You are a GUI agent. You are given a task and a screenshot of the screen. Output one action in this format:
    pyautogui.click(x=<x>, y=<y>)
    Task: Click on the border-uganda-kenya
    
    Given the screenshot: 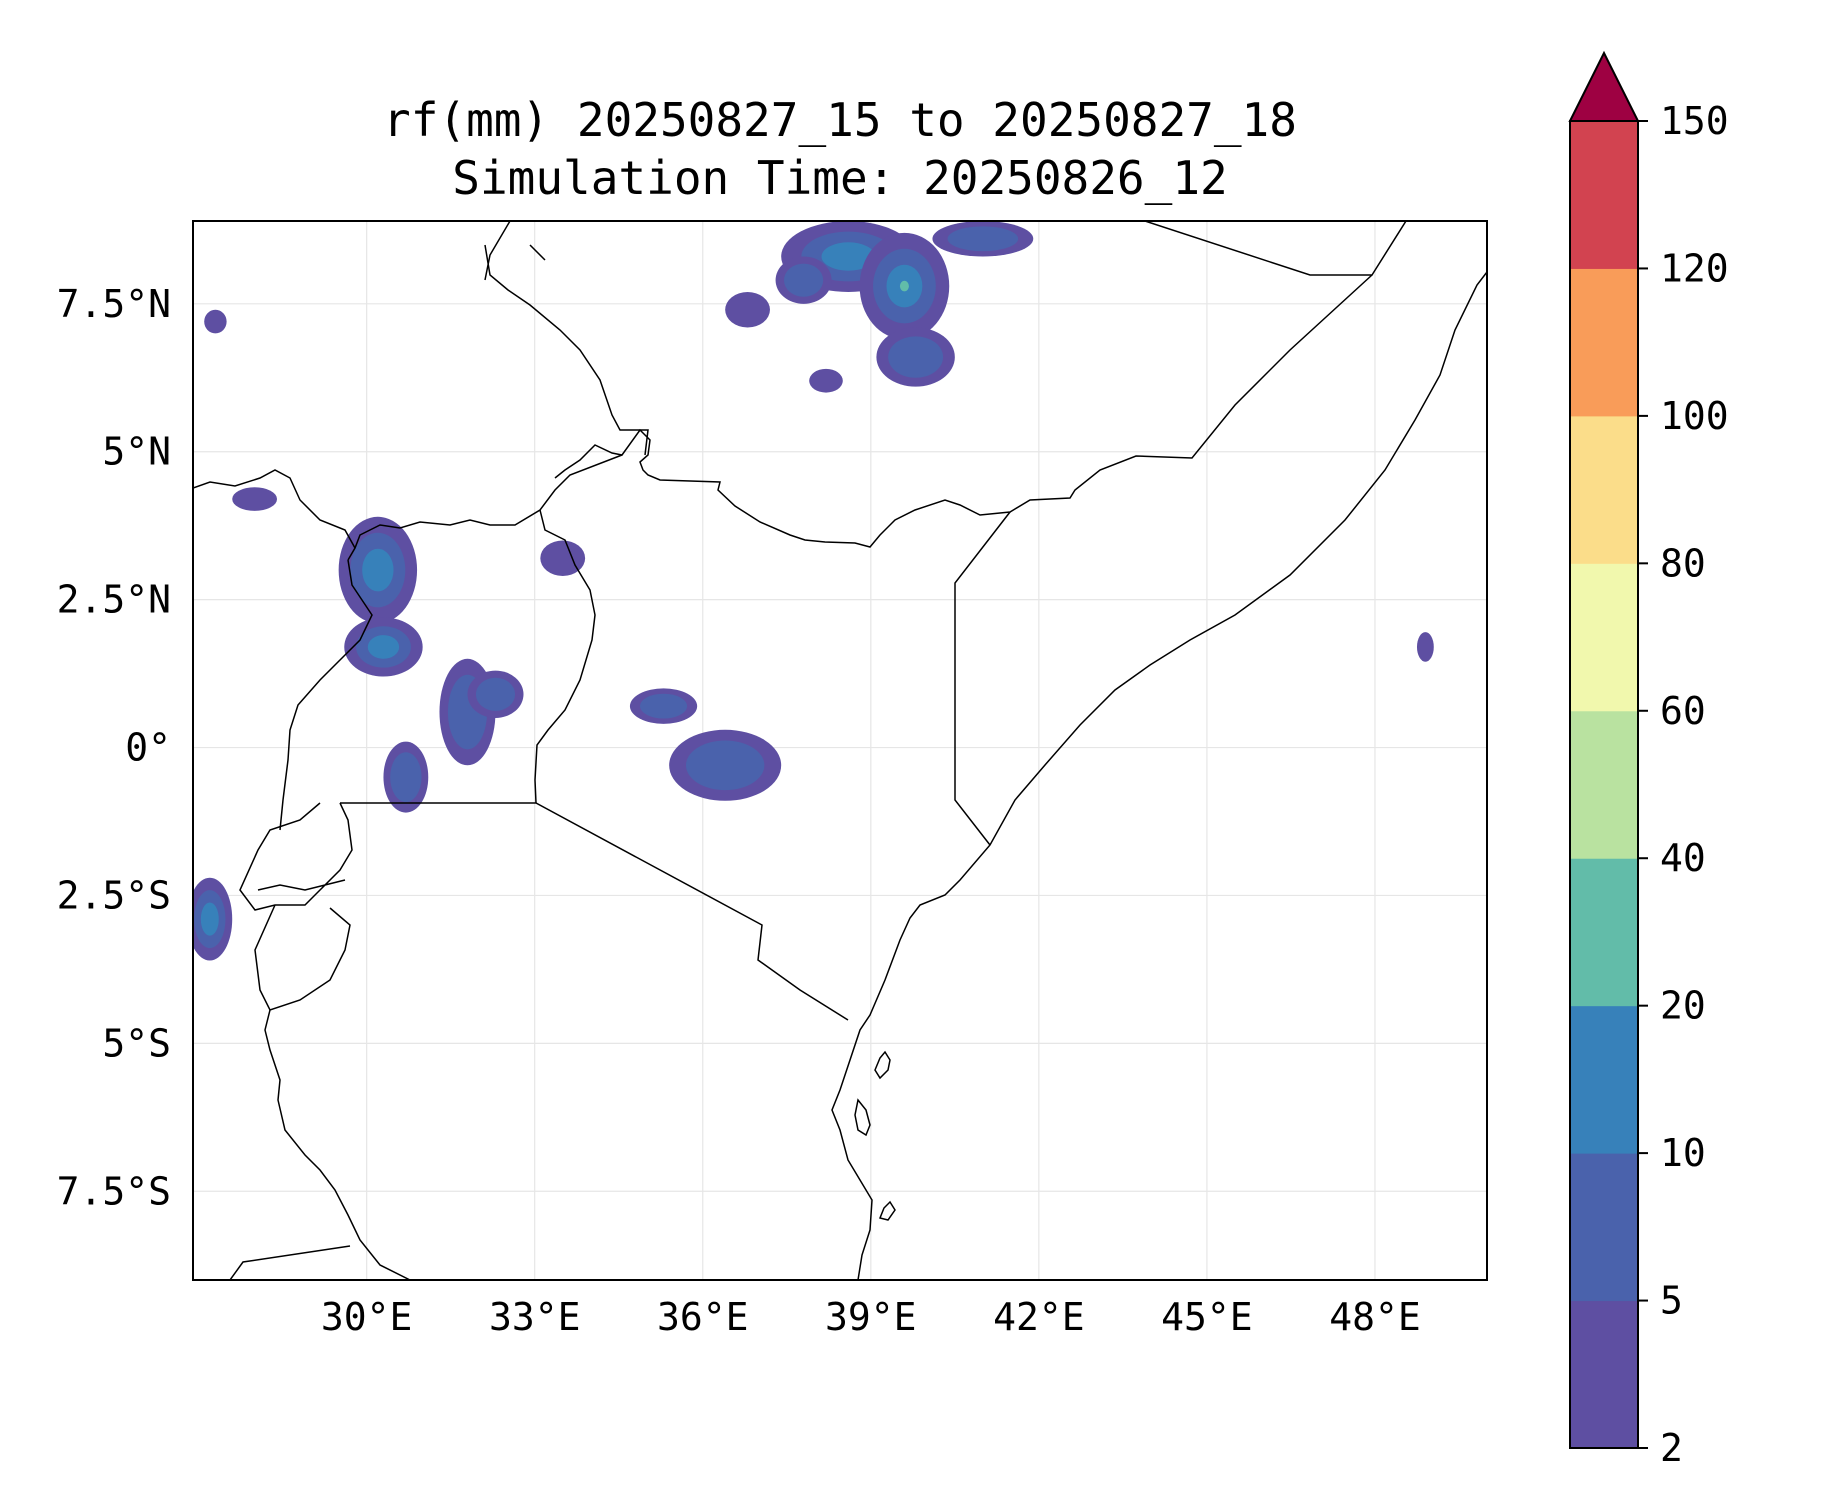 What is the action you would take?
    pyautogui.click(x=565, y=656)
    